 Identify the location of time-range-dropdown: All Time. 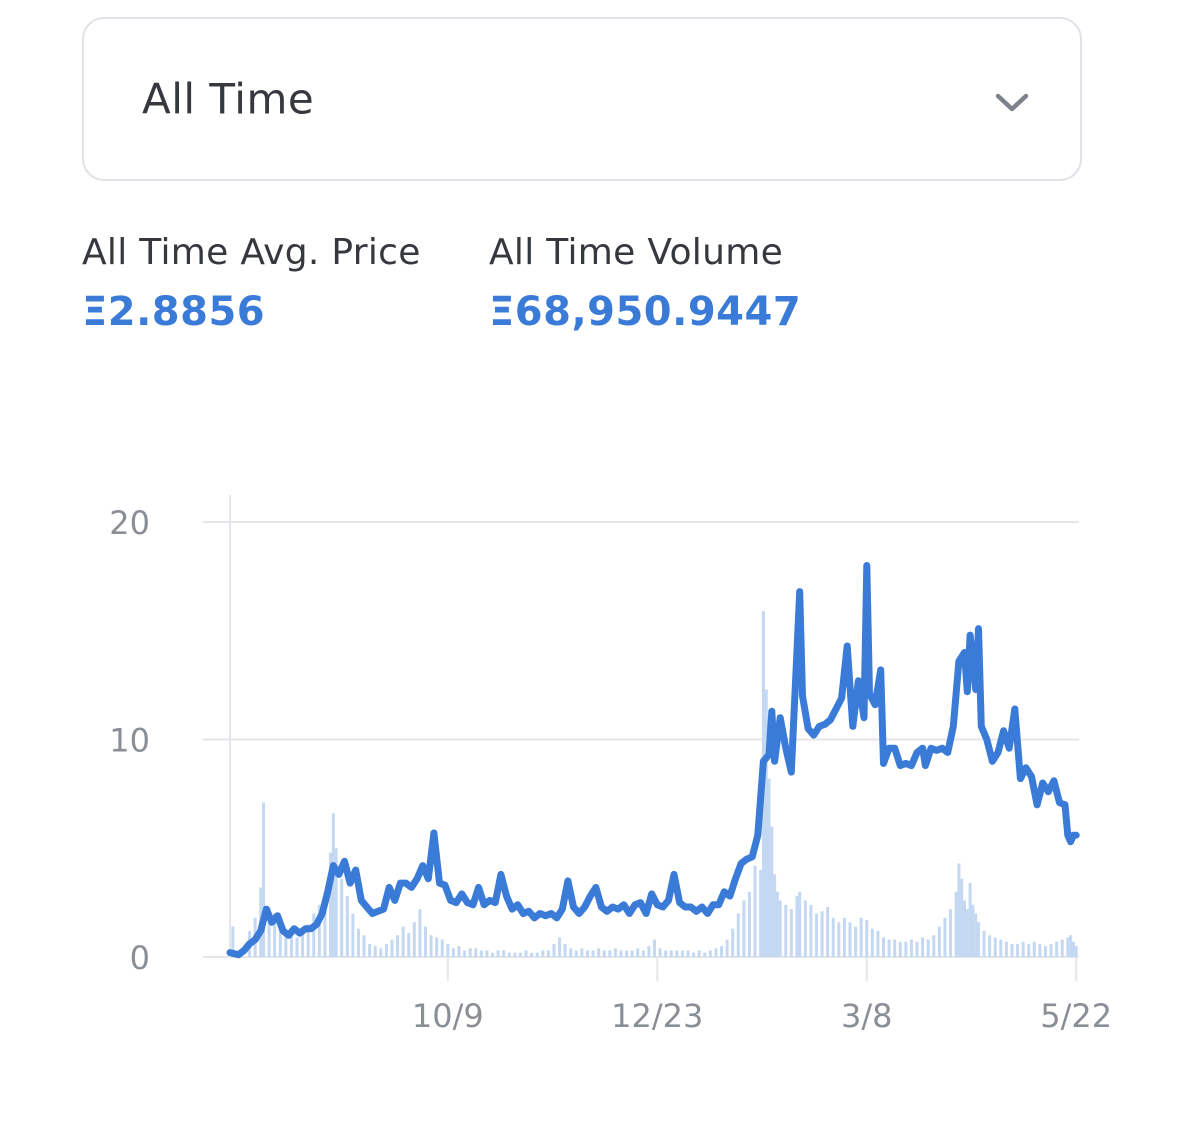
(582, 99).